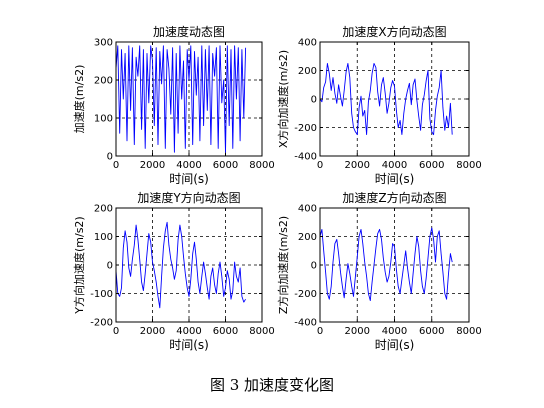 The width and height of the screenshot is (544, 408). What do you see at coordinates (79, 265) in the screenshot?
I see `y-axis-label: Y方向加速度(m/s2)` at bounding box center [79, 265].